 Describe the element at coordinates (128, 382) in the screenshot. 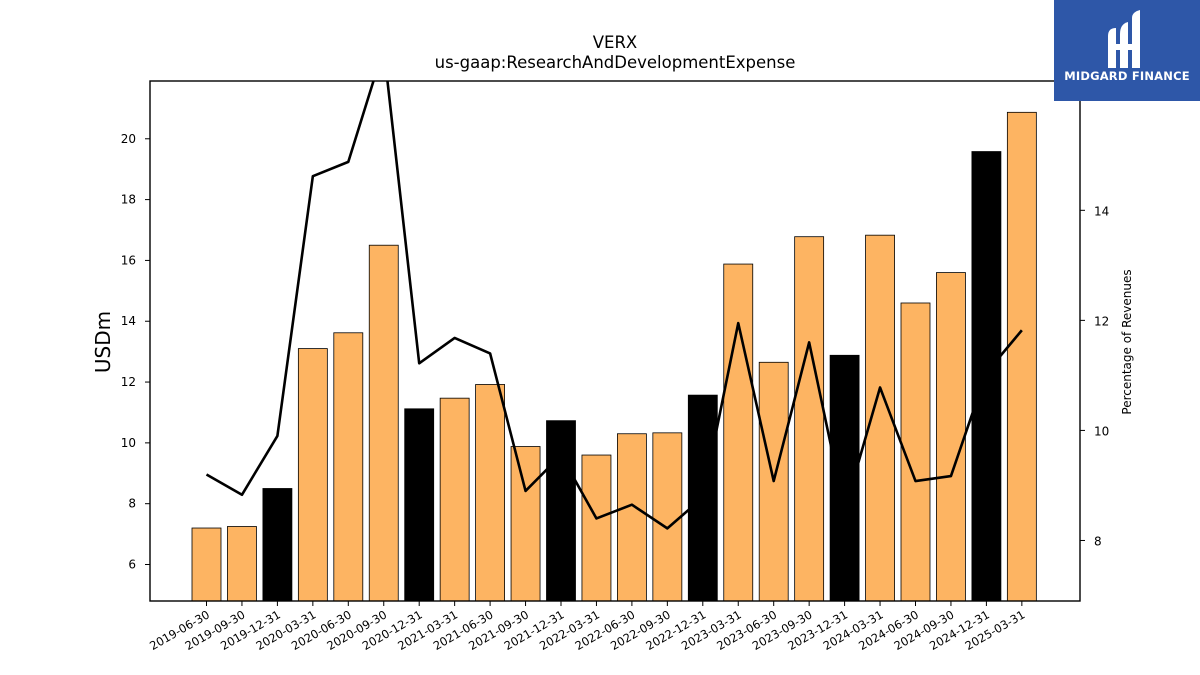

I see `y-tick-label: 12` at that location.